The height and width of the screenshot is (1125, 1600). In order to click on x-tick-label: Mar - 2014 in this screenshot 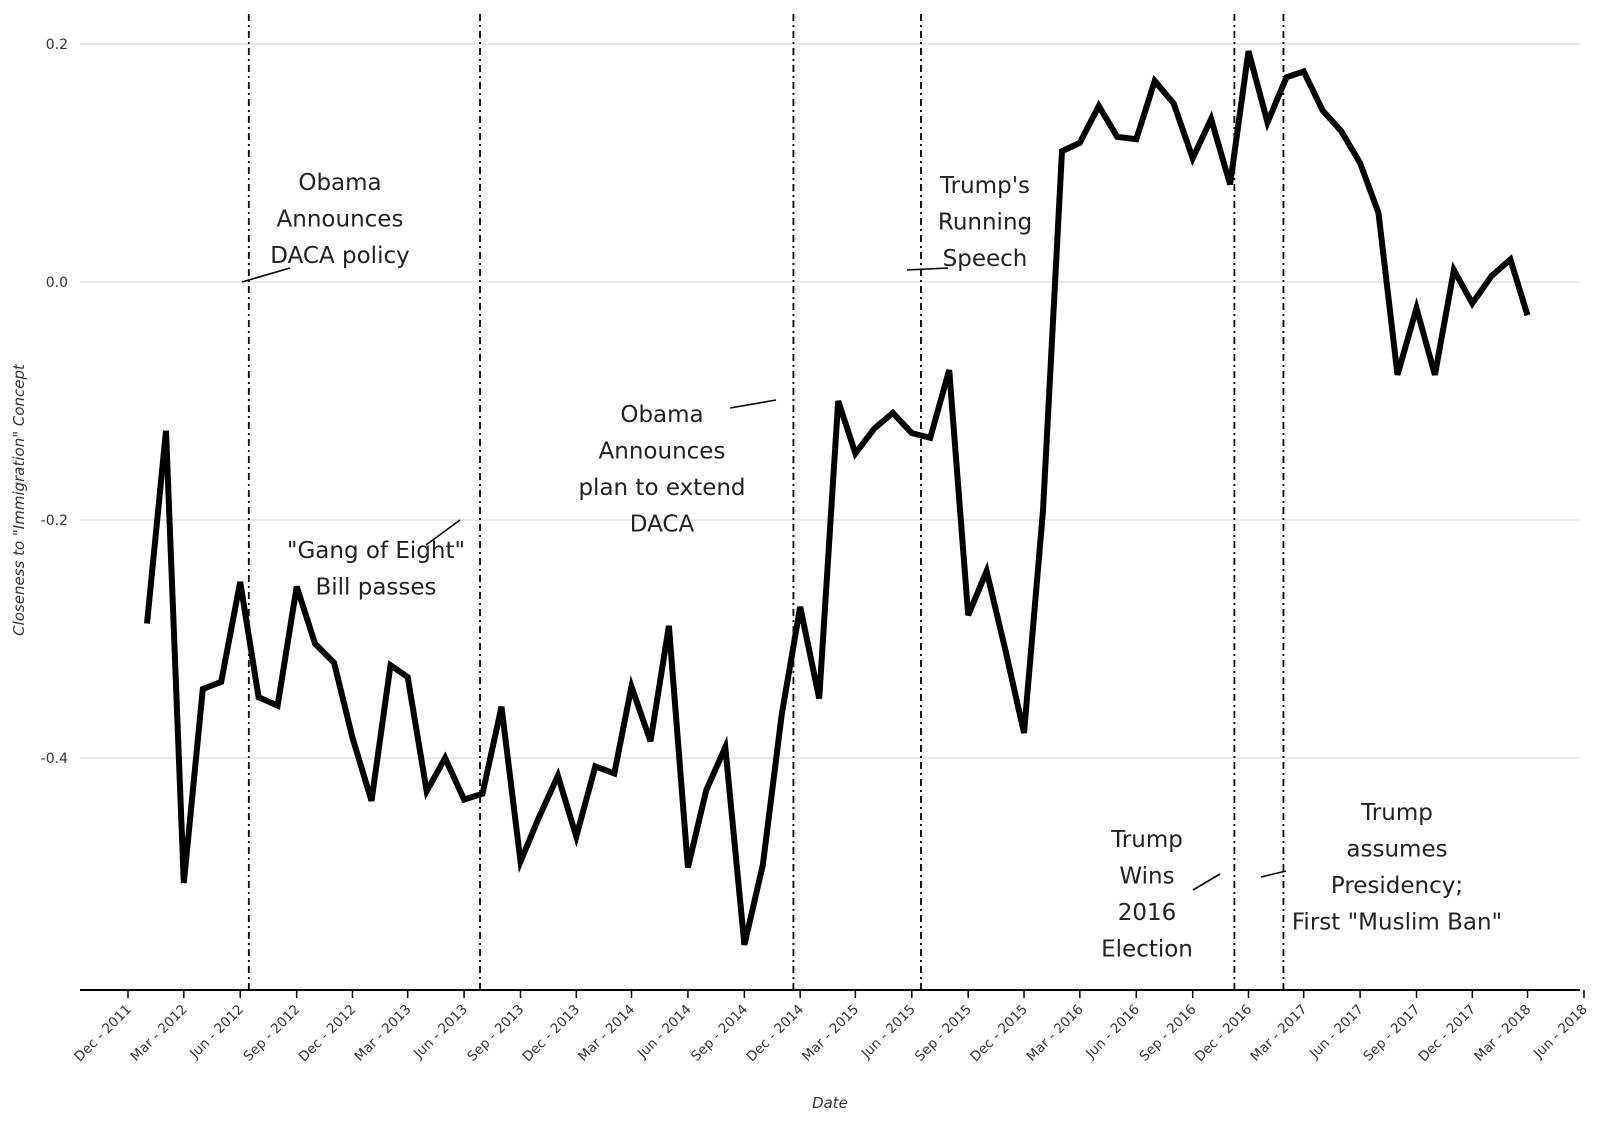, I will do `click(606, 1033)`.